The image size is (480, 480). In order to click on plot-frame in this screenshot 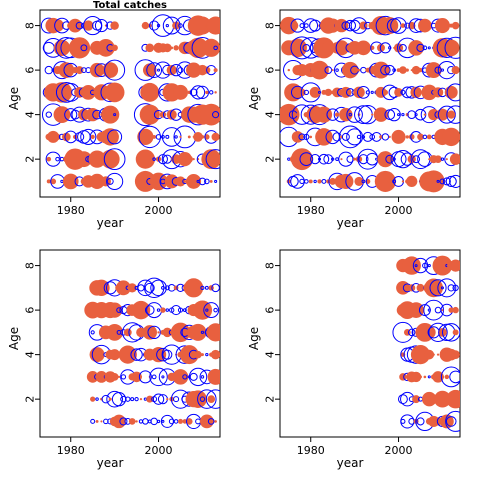, I will do `click(130, 343)`.